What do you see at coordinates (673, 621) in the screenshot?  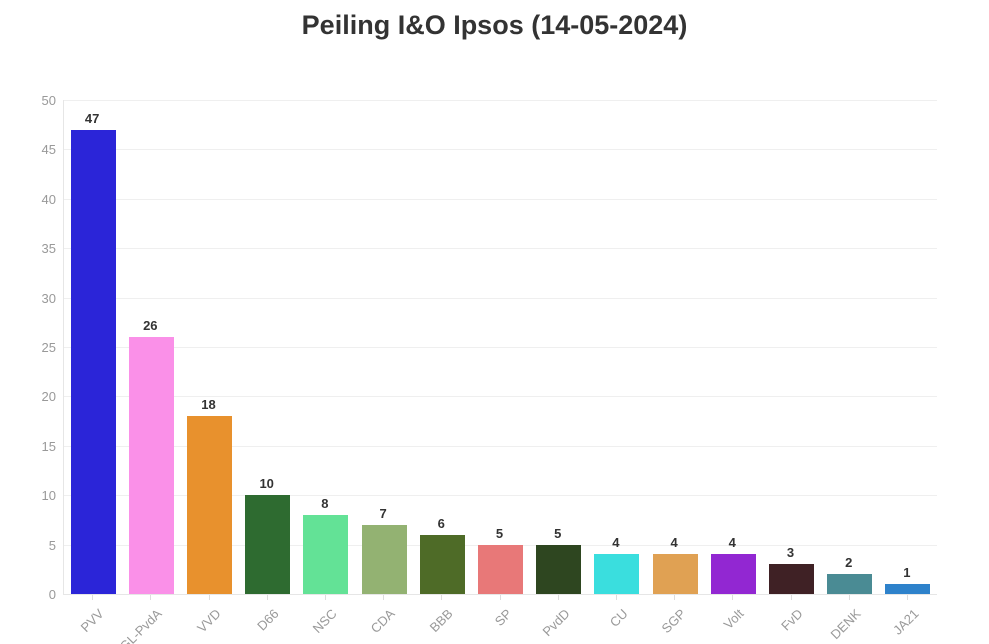 I see `x-tick-label-SGP: SGP` at bounding box center [673, 621].